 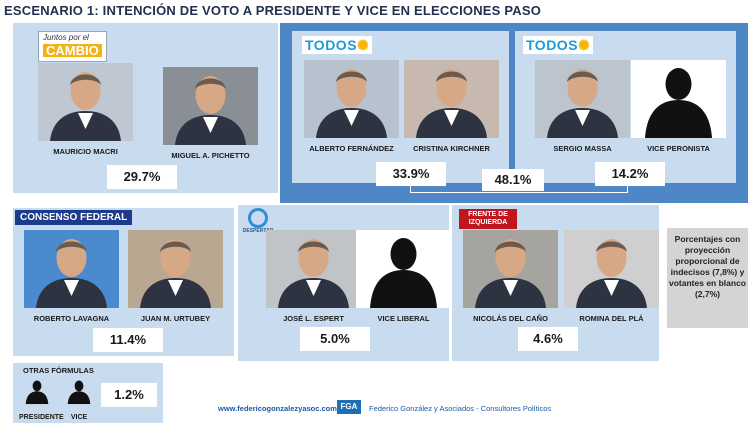 I want to click on candidate-vice-peronista: VICE PERONISTA, so click(x=678, y=106).